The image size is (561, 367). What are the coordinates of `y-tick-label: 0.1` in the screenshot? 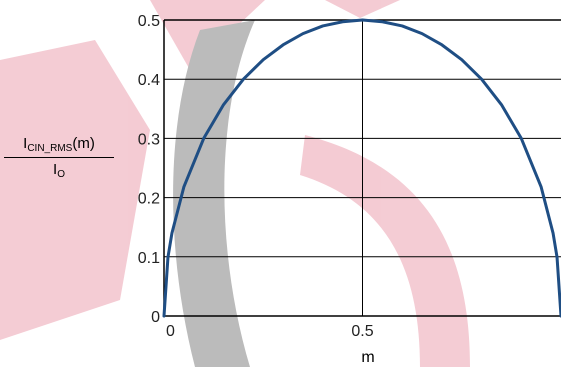 It's located at (149, 258).